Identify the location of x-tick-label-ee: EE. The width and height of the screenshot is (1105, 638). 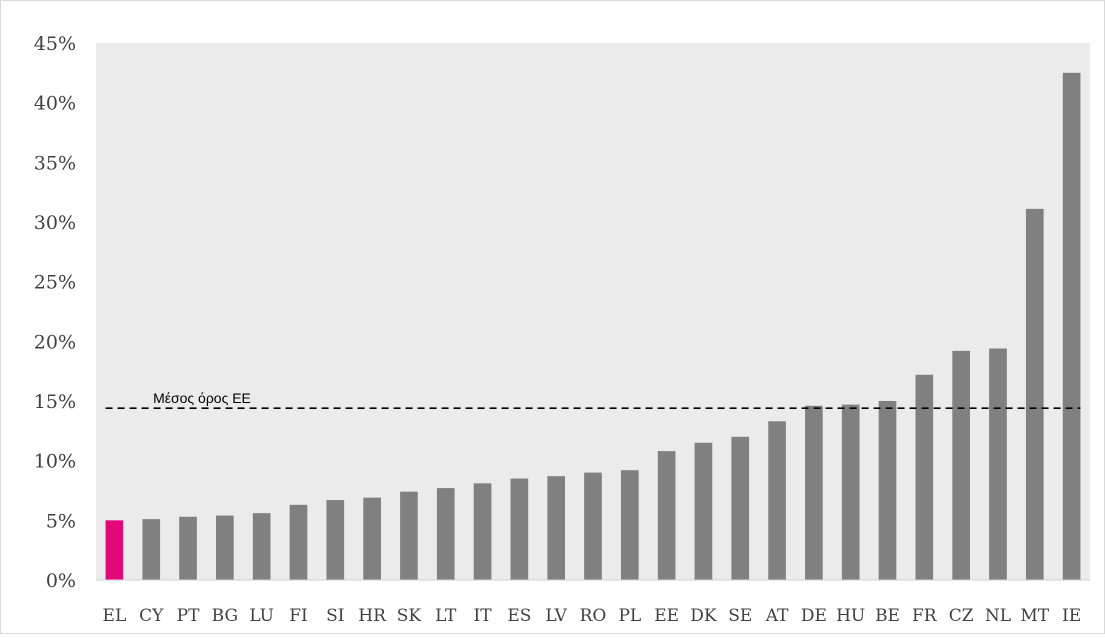
(666, 616).